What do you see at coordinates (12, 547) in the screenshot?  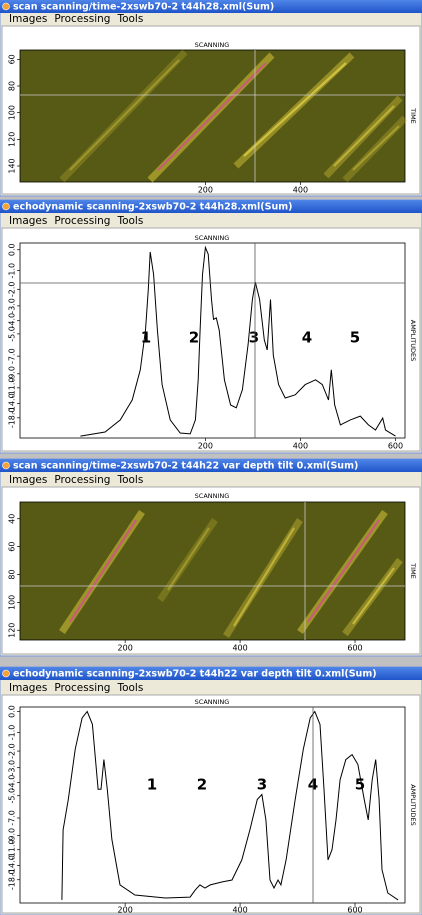 I see `y-tick-label: 60` at bounding box center [12, 547].